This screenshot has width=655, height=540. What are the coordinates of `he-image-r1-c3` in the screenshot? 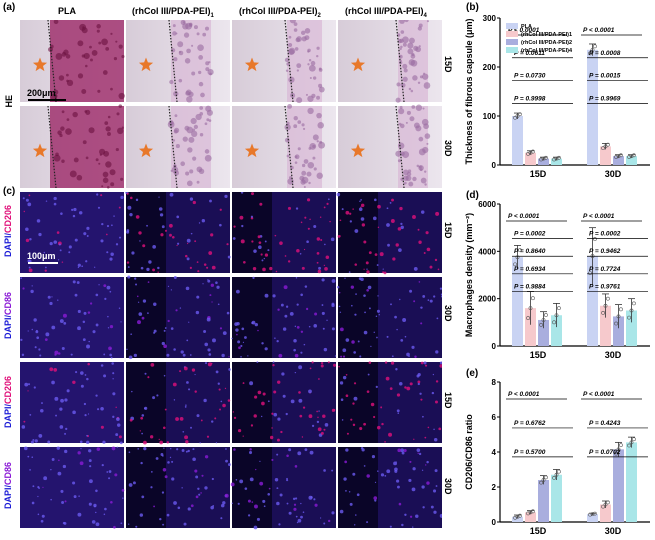 It's located at (284, 62).